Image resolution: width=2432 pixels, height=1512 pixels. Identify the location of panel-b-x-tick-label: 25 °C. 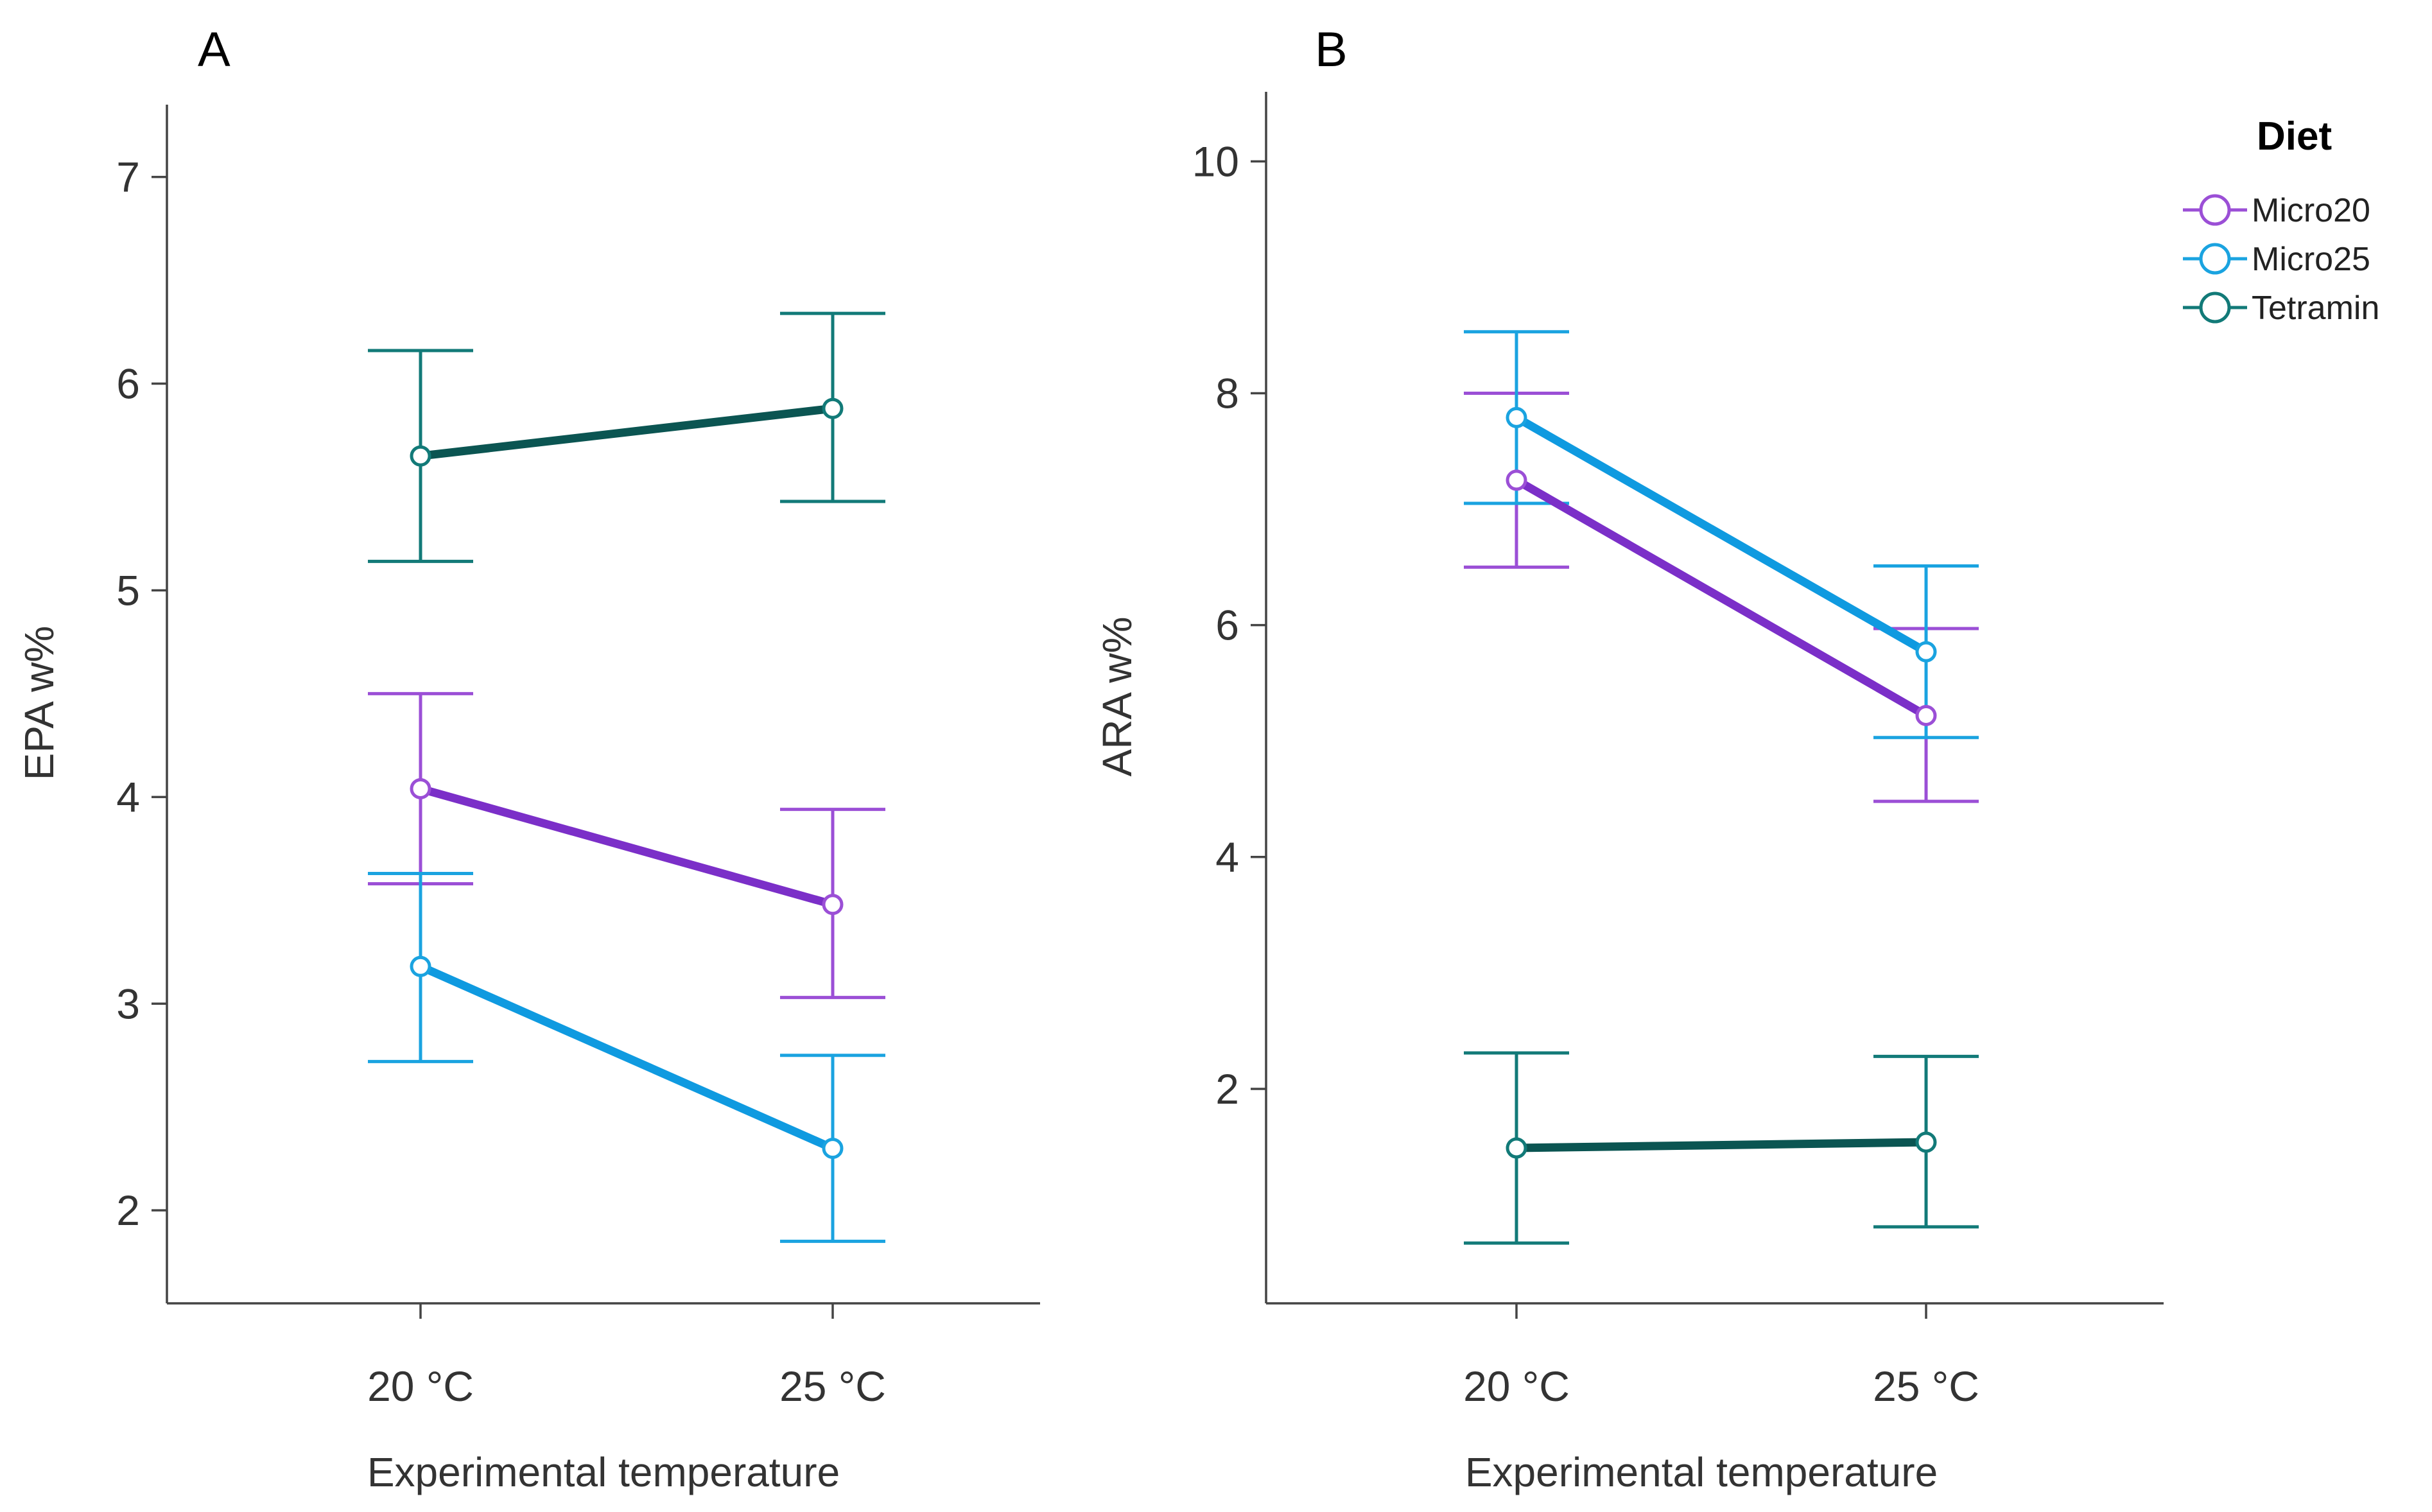
(1926, 1386).